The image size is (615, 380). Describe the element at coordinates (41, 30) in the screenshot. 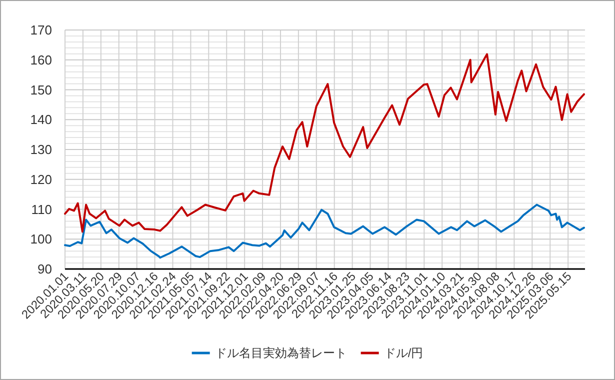

I see `y-tick-label: 170` at that location.